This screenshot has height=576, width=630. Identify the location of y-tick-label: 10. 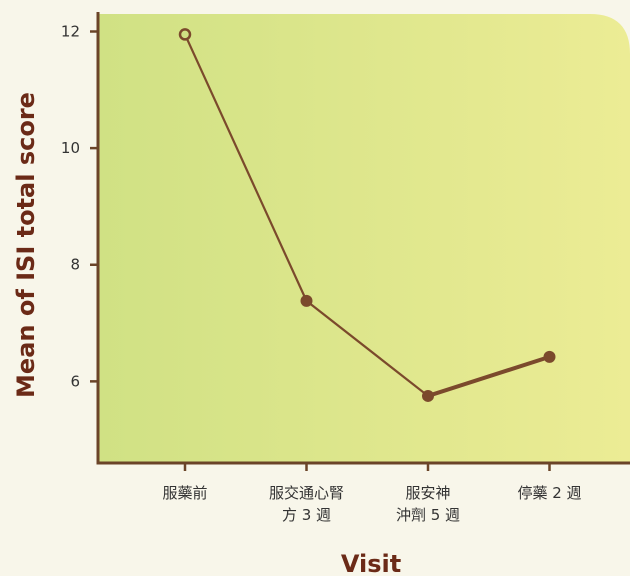
(70, 148).